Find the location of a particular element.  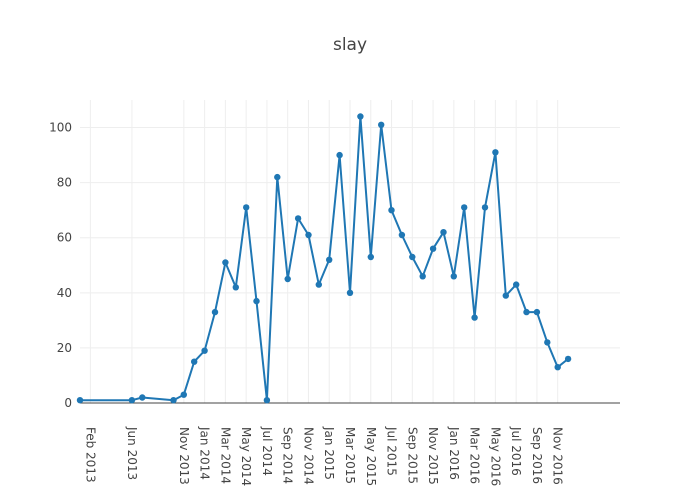

y-tick-label: 0 is located at coordinates (68, 403).